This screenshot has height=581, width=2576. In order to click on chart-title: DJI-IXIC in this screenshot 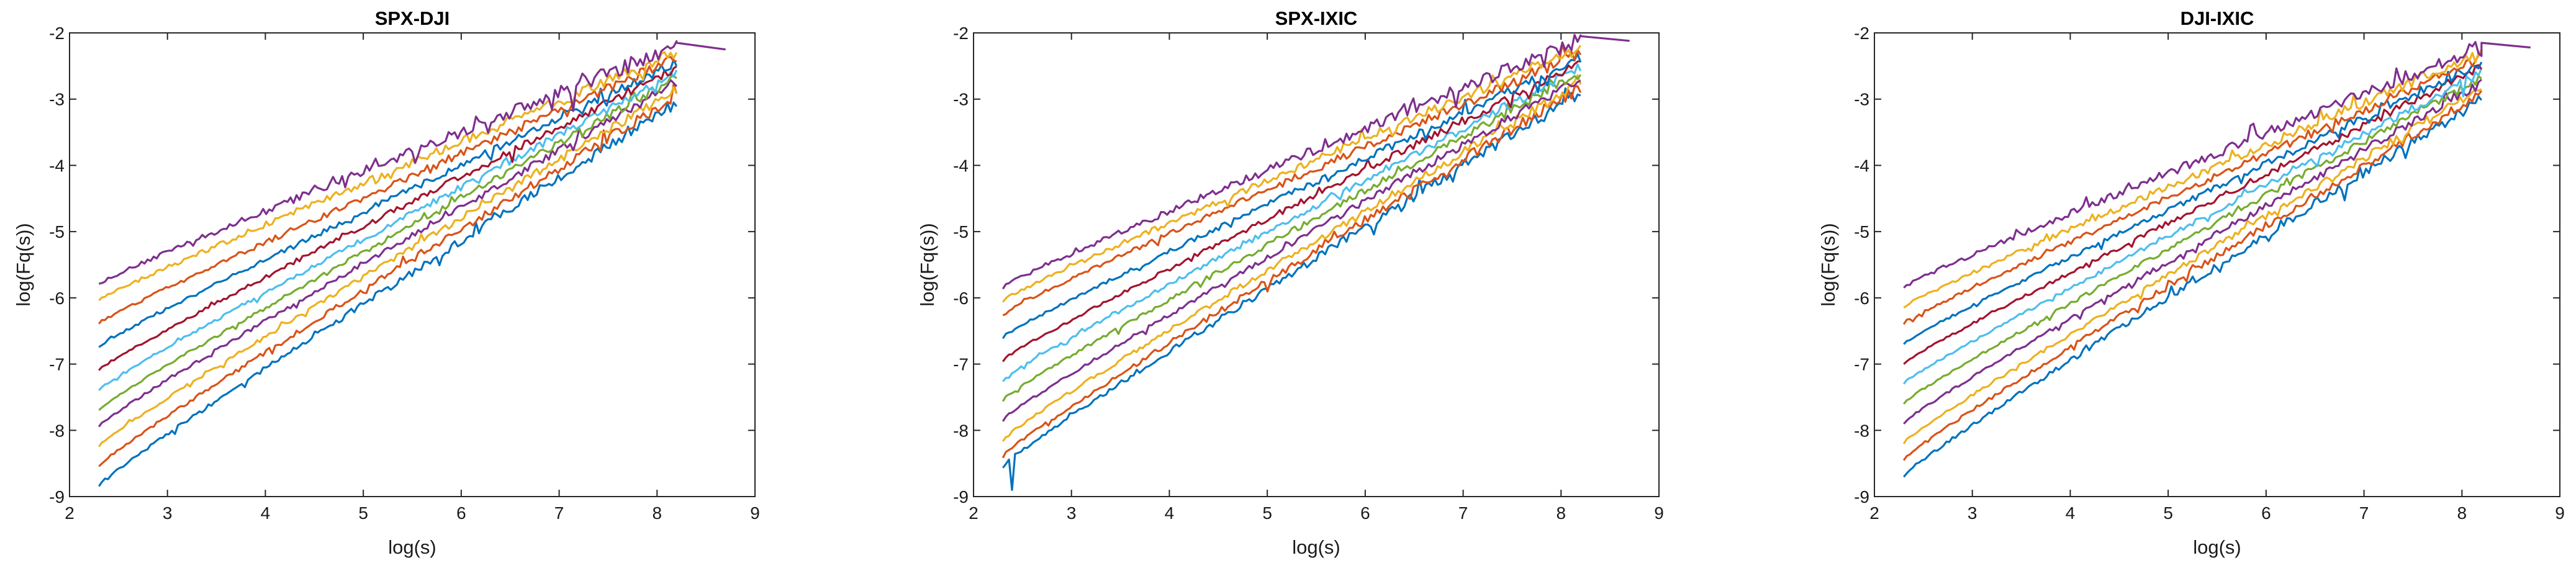, I will do `click(2217, 18)`.